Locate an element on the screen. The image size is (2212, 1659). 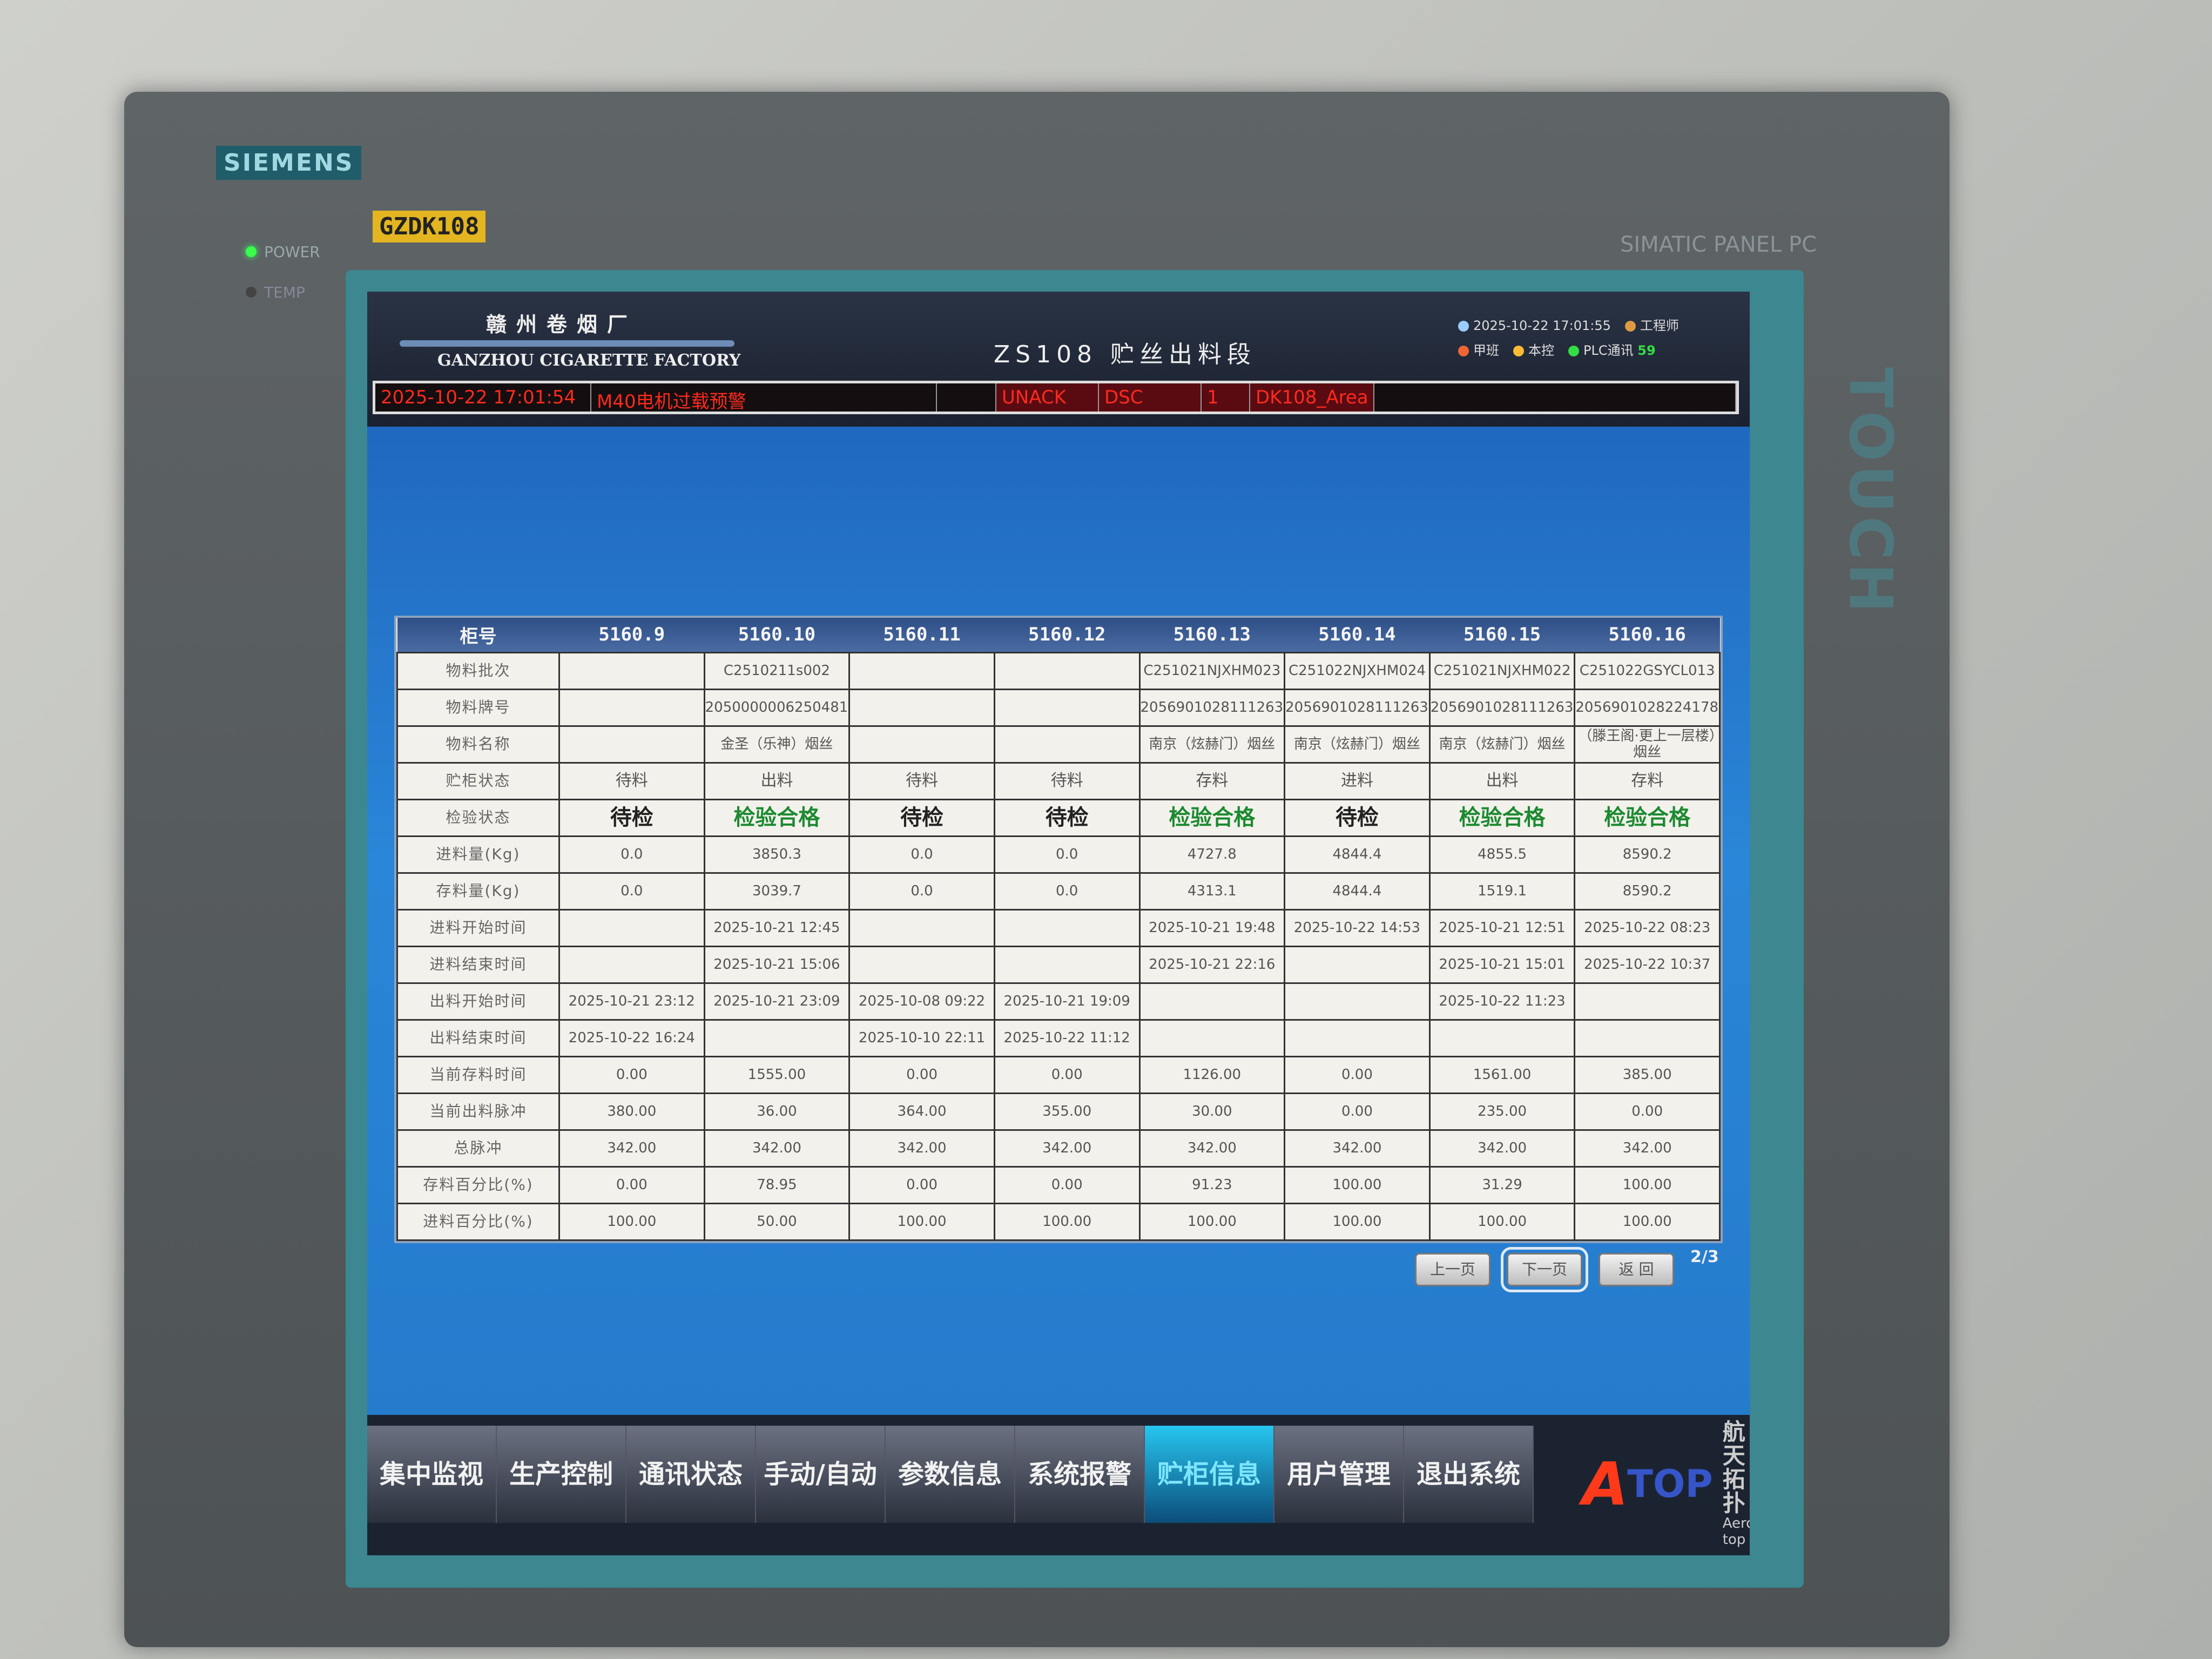
table-cell: 20569010282241781 is located at coordinates (1647, 707).